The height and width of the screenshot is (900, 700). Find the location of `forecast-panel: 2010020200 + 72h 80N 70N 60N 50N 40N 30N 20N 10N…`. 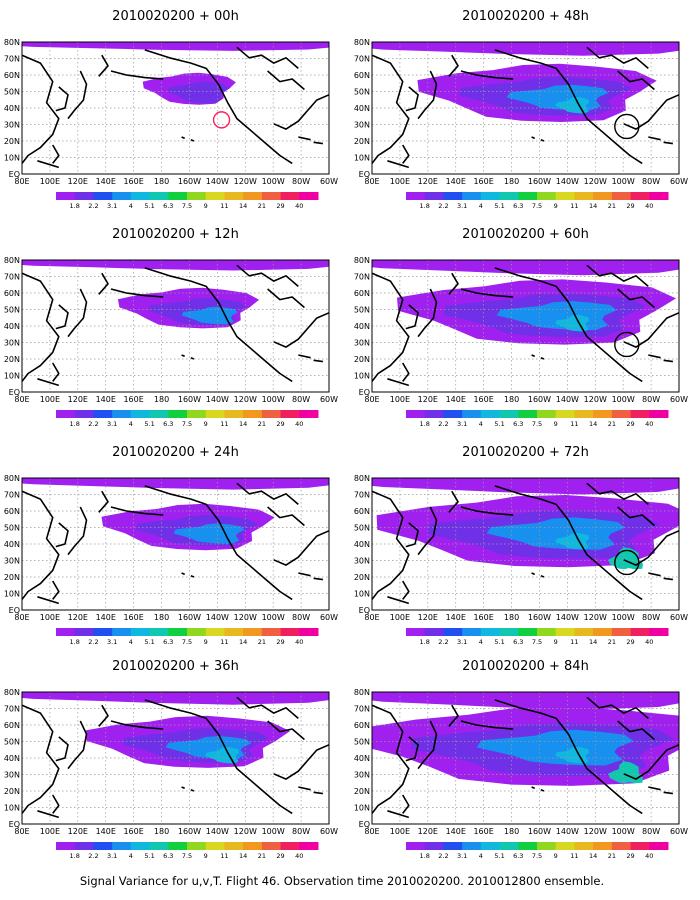

forecast-panel: 2010020200 + 72h 80N 70N 60N 50N 40N 30N 20N 10N… is located at coordinates (521, 545).